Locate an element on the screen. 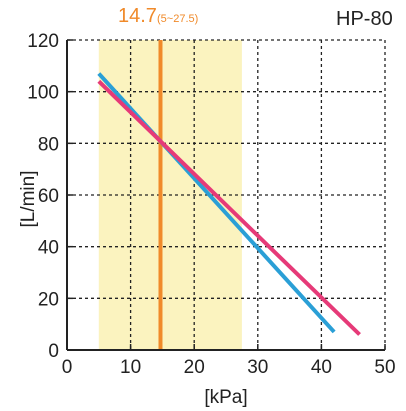  y-tick-labels: 0 20 40 60 80 100 120 is located at coordinates (43, 196).